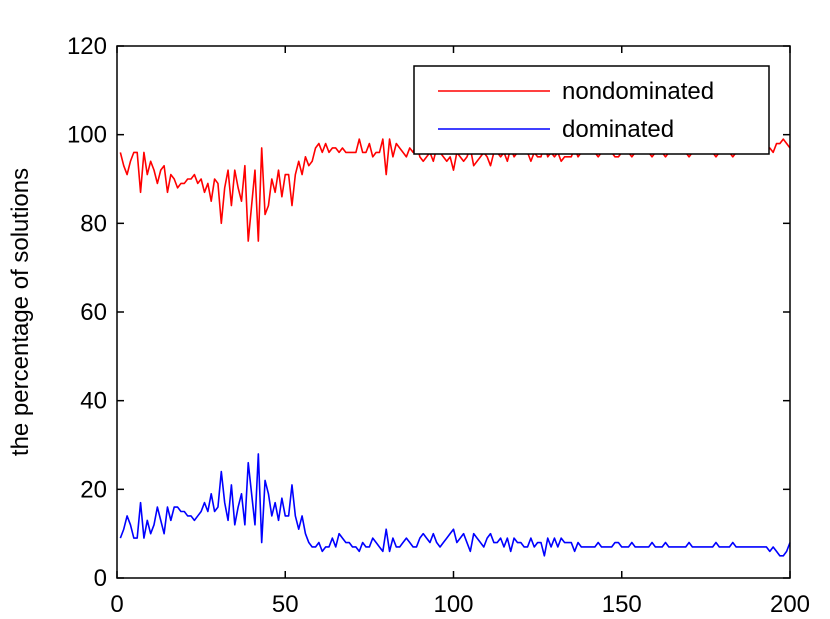 The height and width of the screenshot is (619, 830). I want to click on x-tick-label: 100, so click(453, 604).